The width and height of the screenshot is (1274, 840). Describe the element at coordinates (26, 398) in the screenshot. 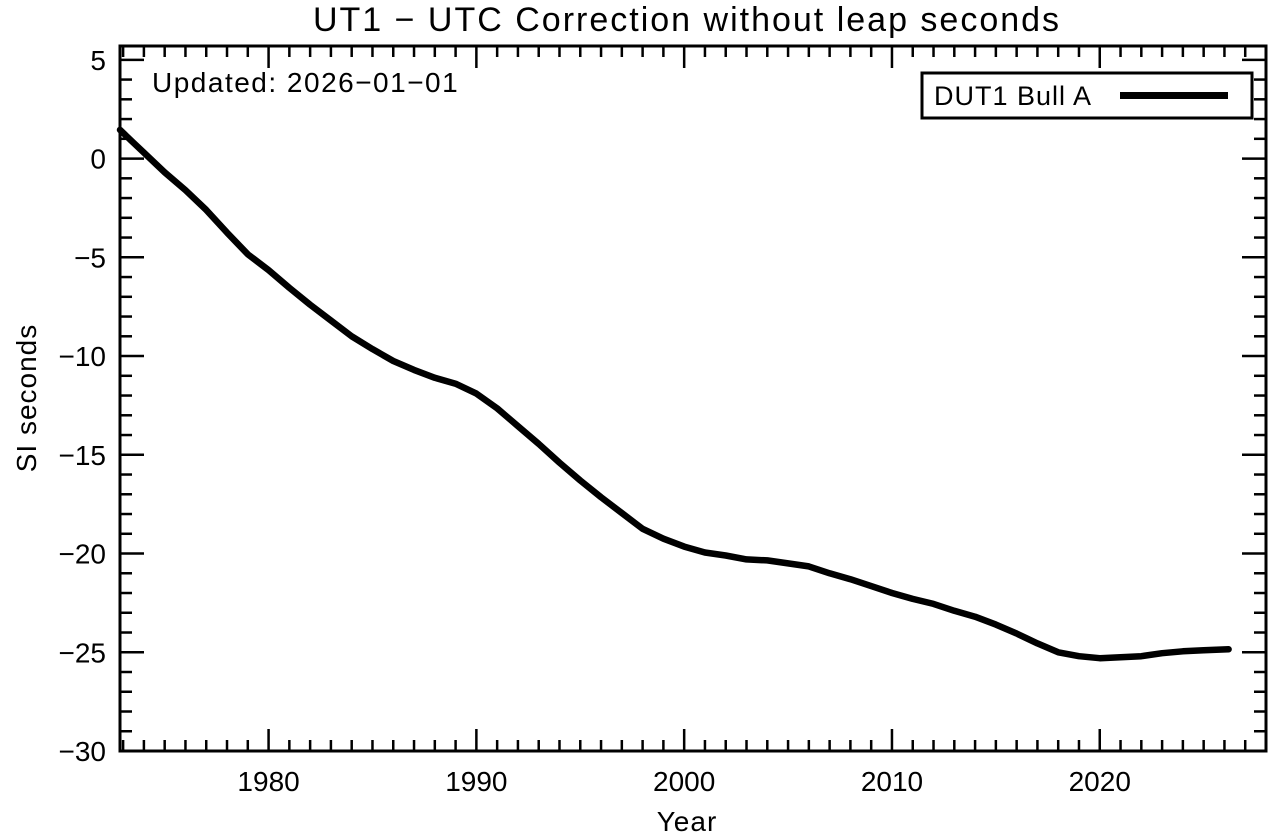

I see `y-axis-label: SI seconds` at that location.